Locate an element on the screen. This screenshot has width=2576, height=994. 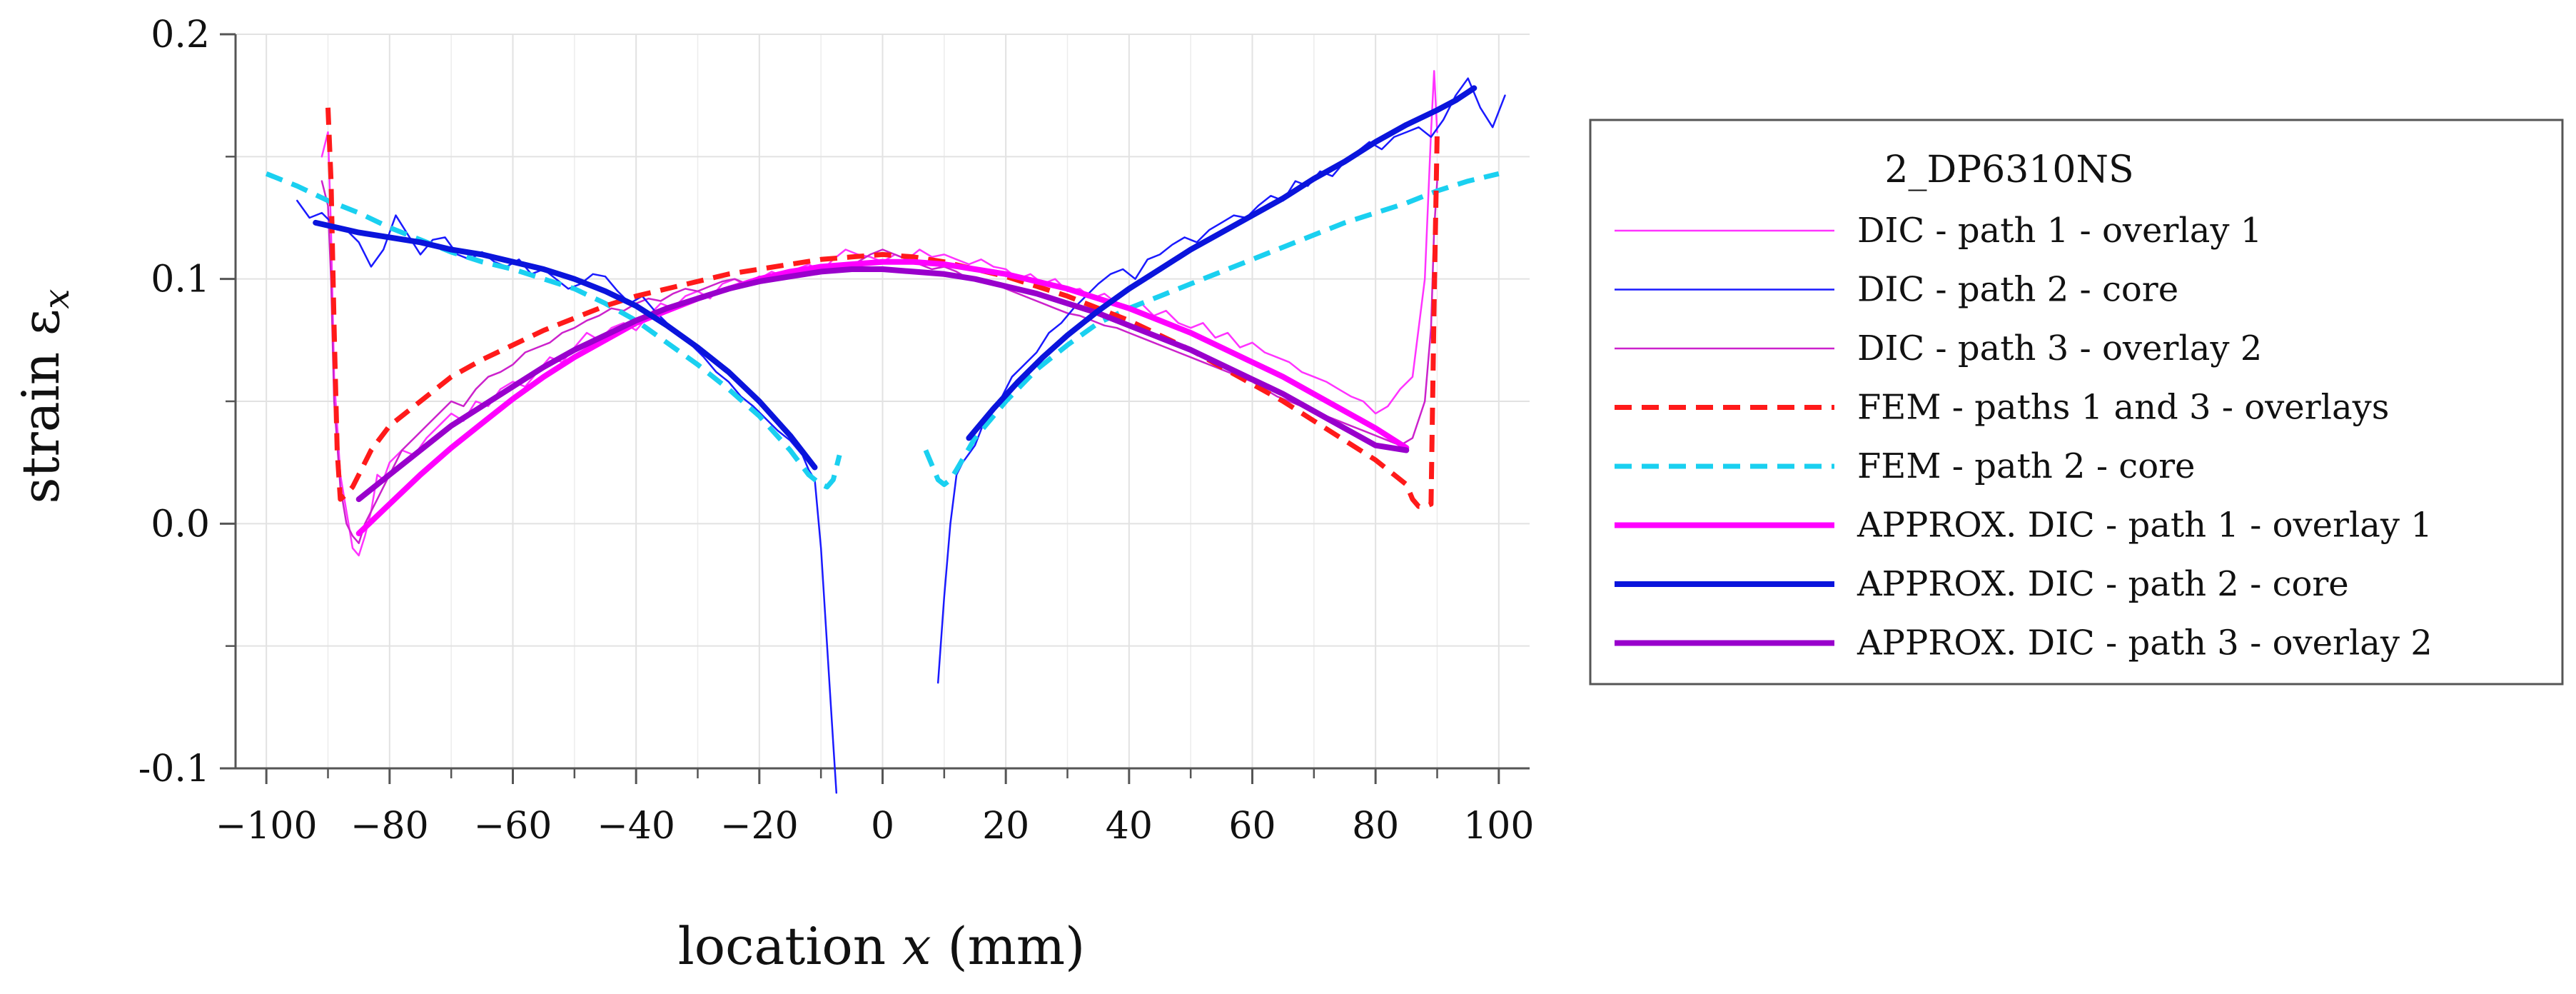
x-tick-label: 100 is located at coordinates (1498, 826).